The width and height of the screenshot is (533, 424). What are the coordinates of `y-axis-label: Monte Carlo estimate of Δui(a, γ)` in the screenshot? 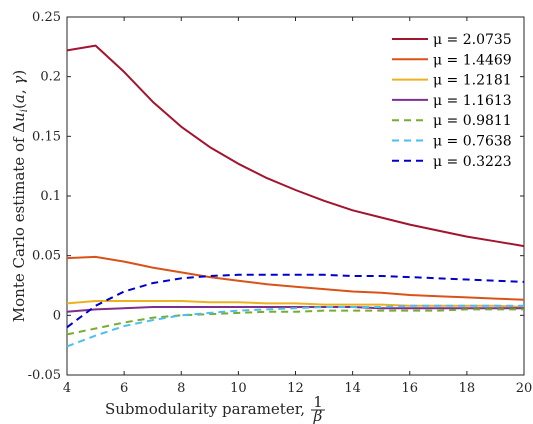 It's located at (20, 196).